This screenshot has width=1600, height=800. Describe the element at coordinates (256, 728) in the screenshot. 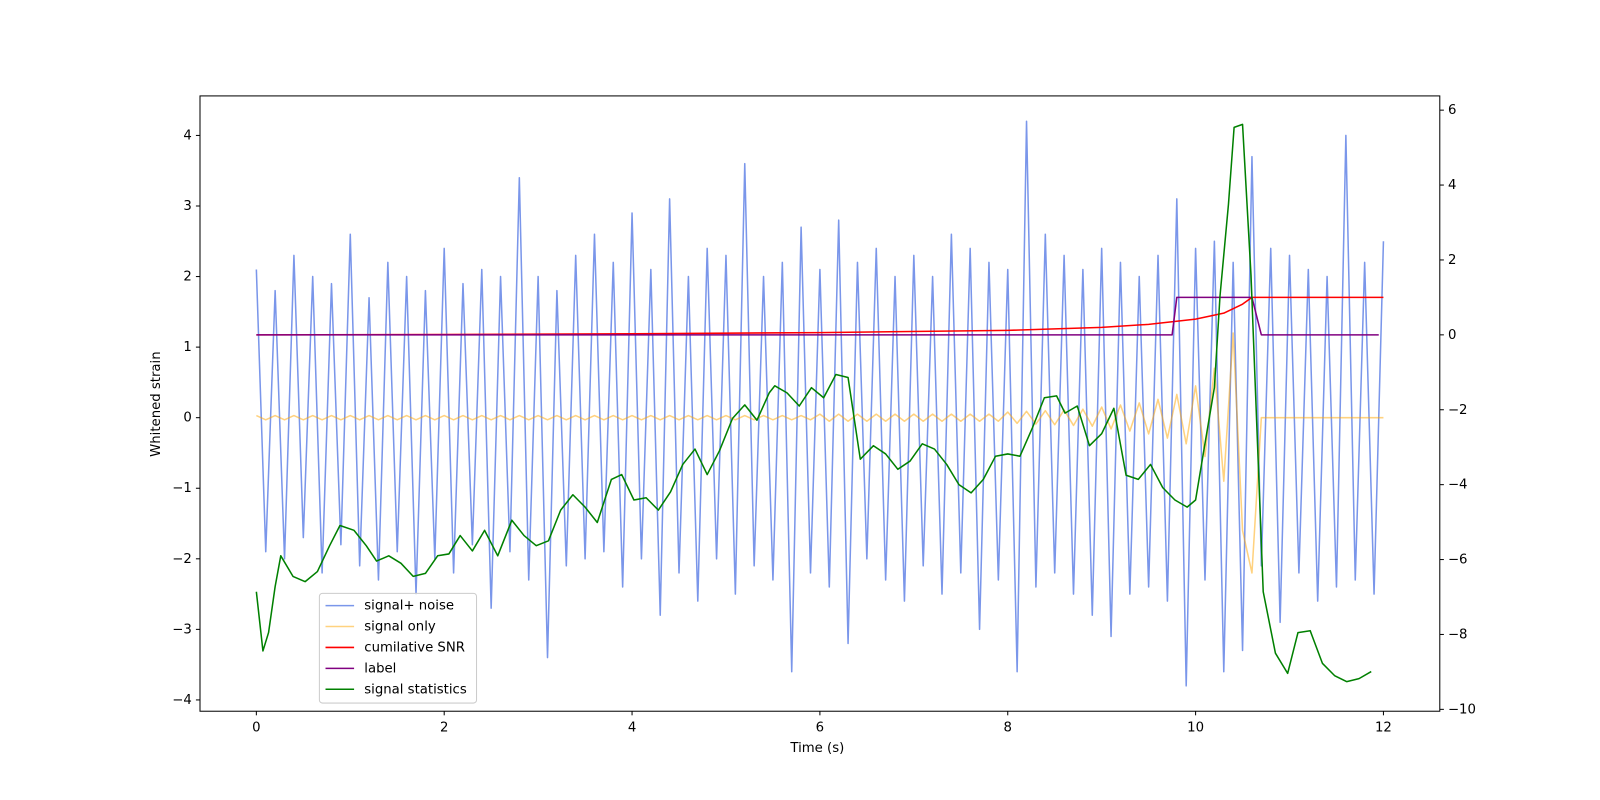

I see `x-tick-label: 0` at that location.